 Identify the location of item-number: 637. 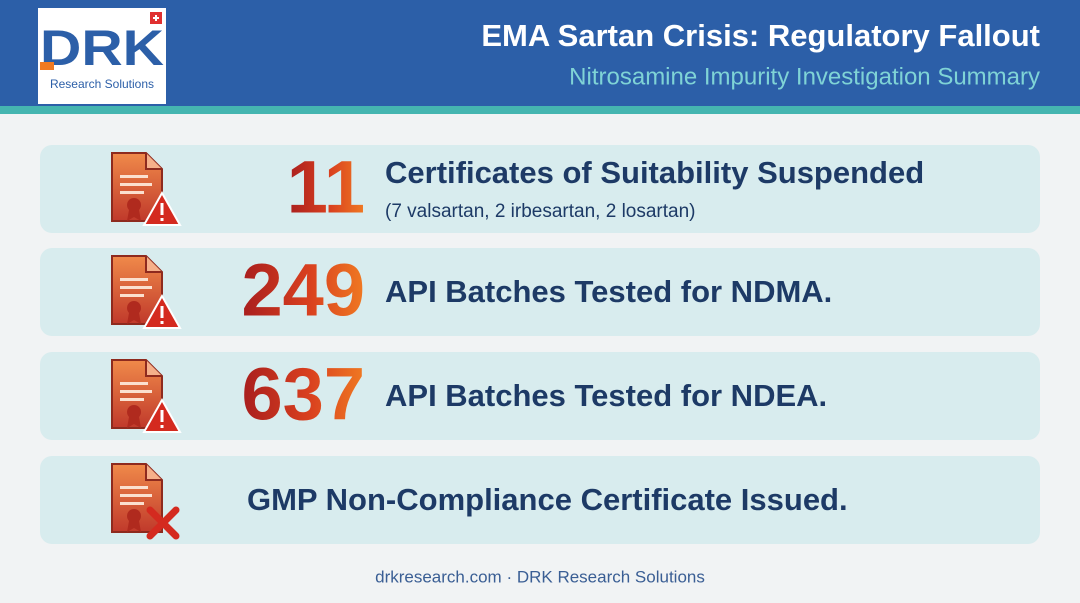
(303, 394).